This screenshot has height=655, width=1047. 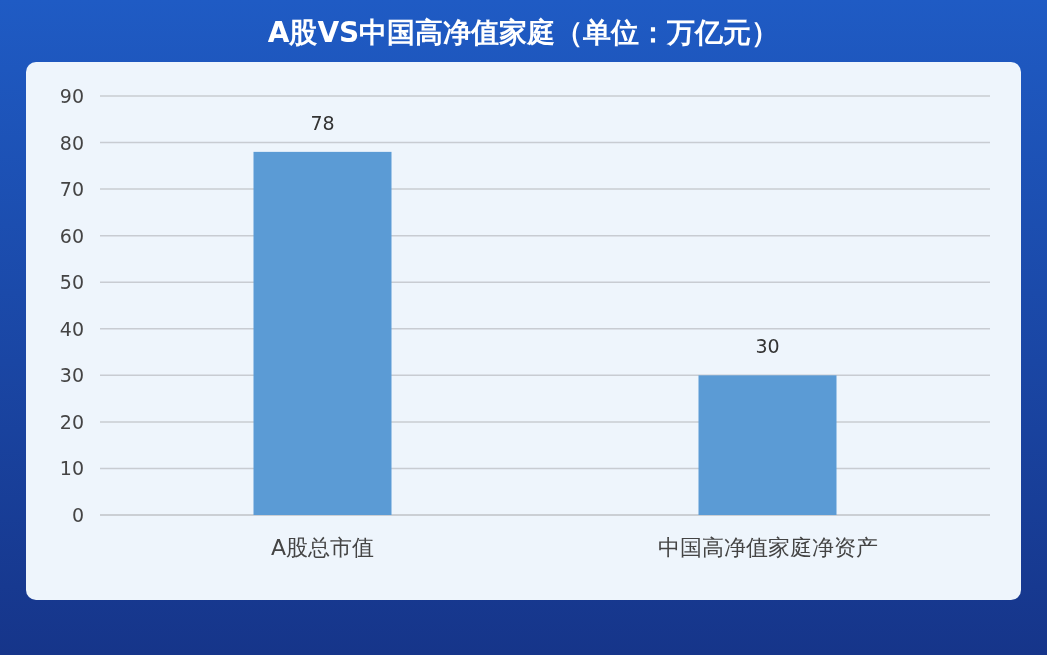 What do you see at coordinates (71, 235) in the screenshot?
I see `y-tick-label: 60` at bounding box center [71, 235].